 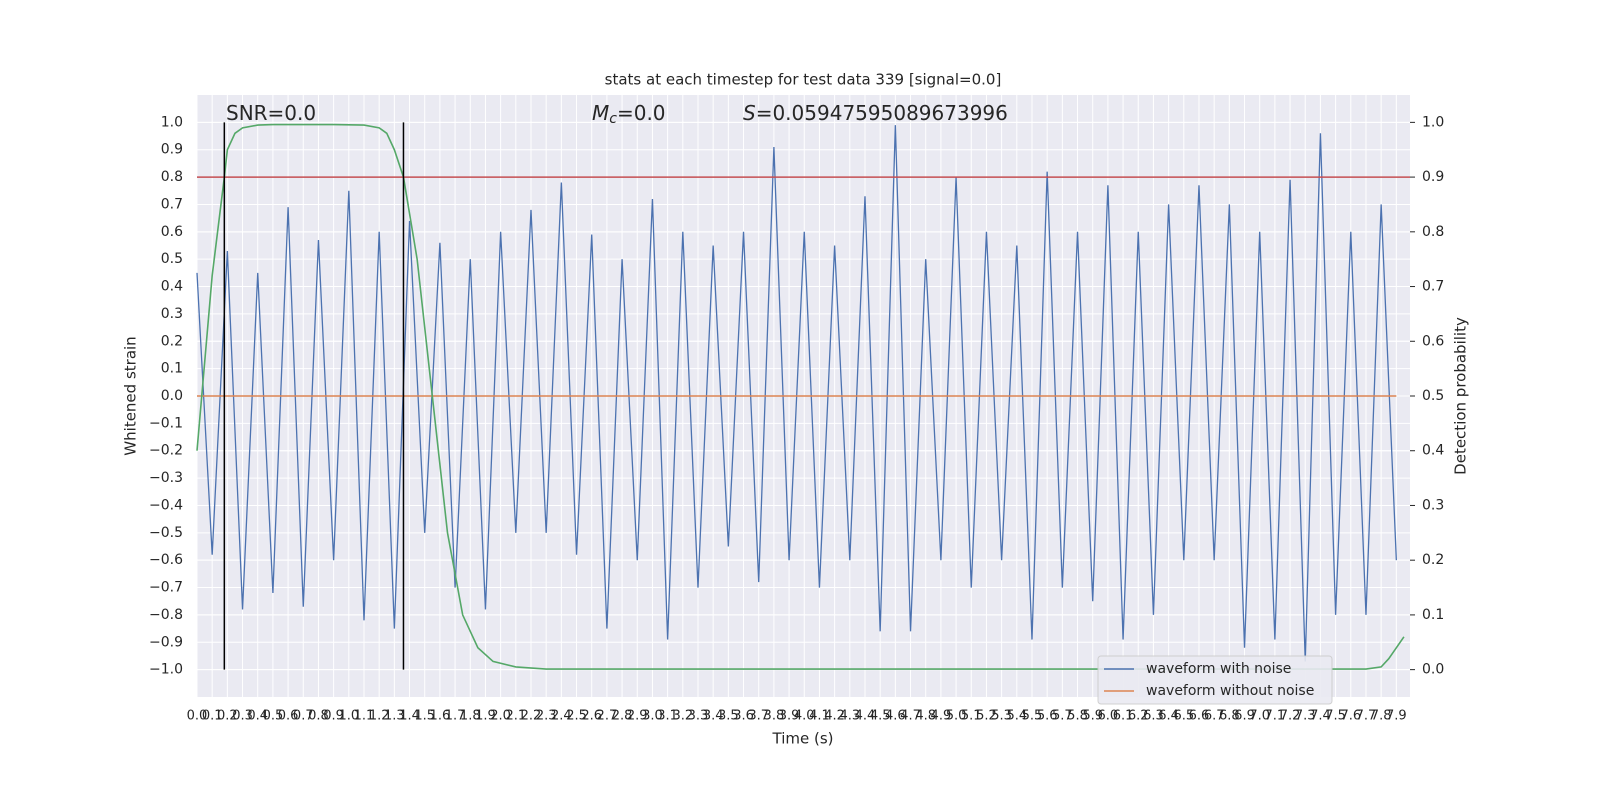 What do you see at coordinates (789, 716) in the screenshot?
I see `x-tick-label: 3.9` at bounding box center [789, 716].